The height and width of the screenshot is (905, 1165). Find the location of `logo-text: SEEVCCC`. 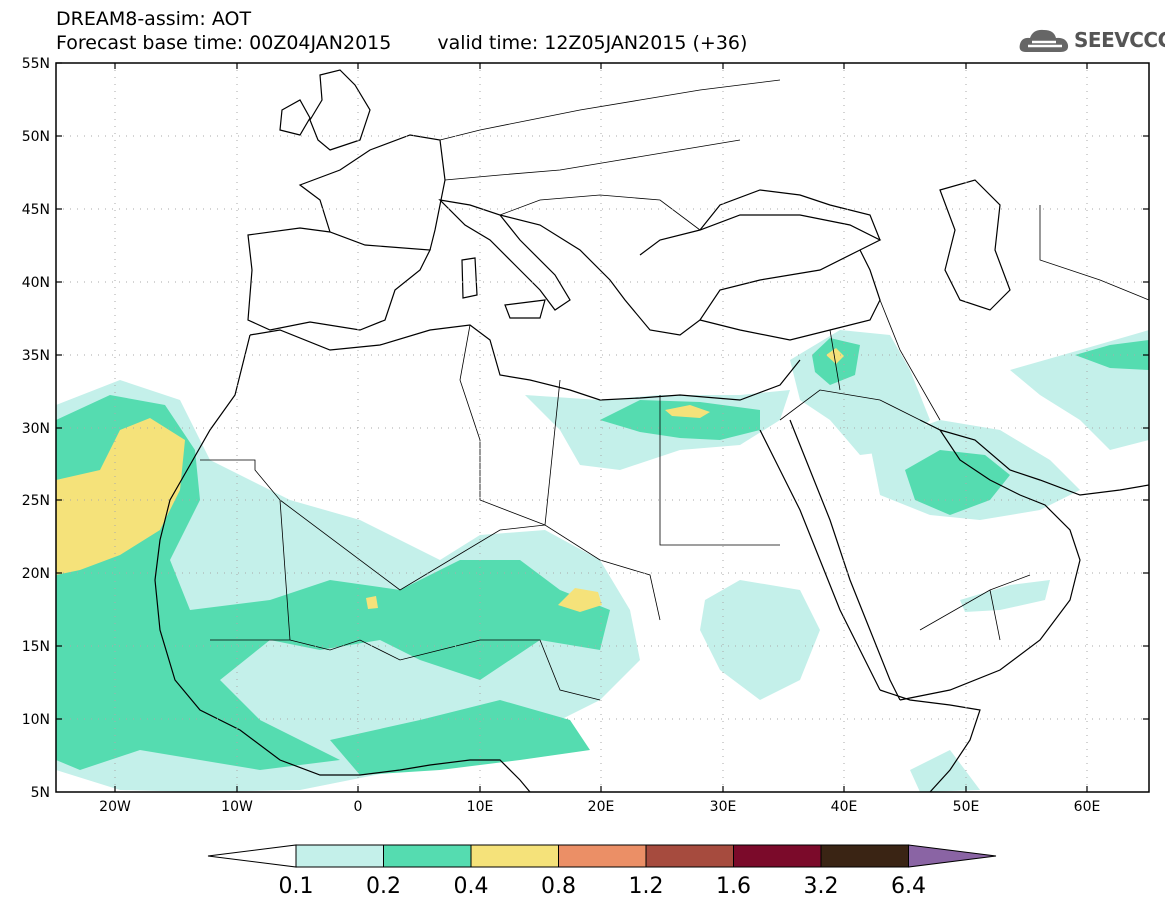

logo-text: SEEVCCC is located at coordinates (1119, 40).